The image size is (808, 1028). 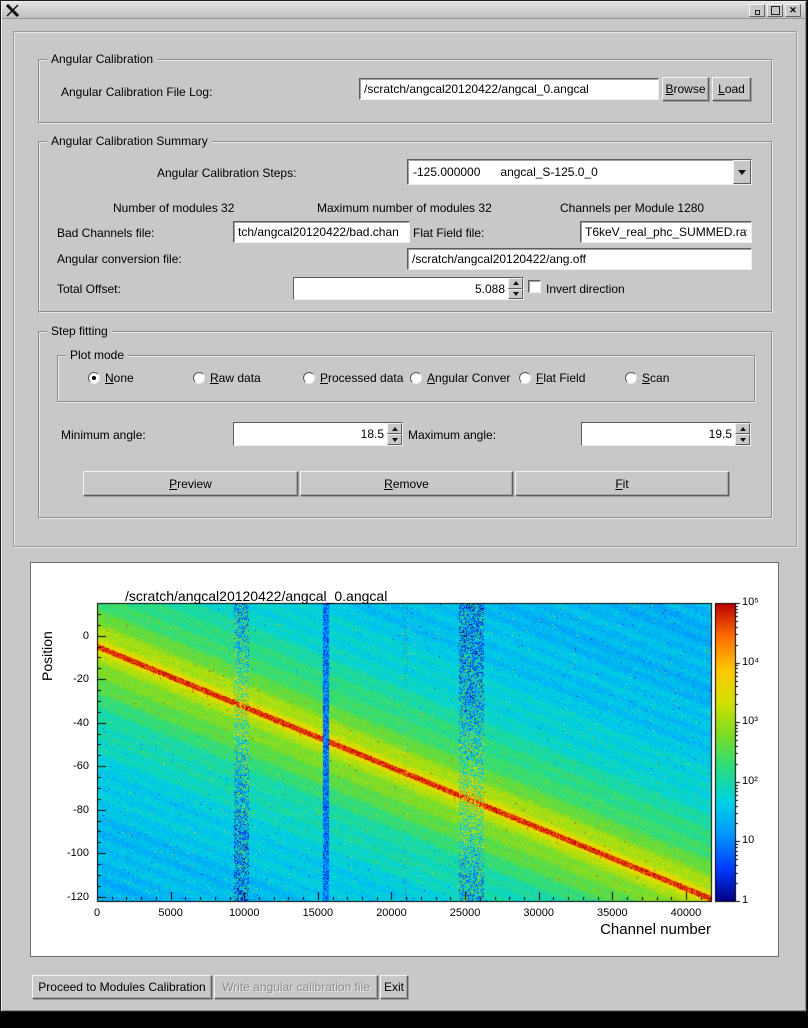 What do you see at coordinates (391, 913) in the screenshot?
I see `x-tick-label: 20000` at bounding box center [391, 913].